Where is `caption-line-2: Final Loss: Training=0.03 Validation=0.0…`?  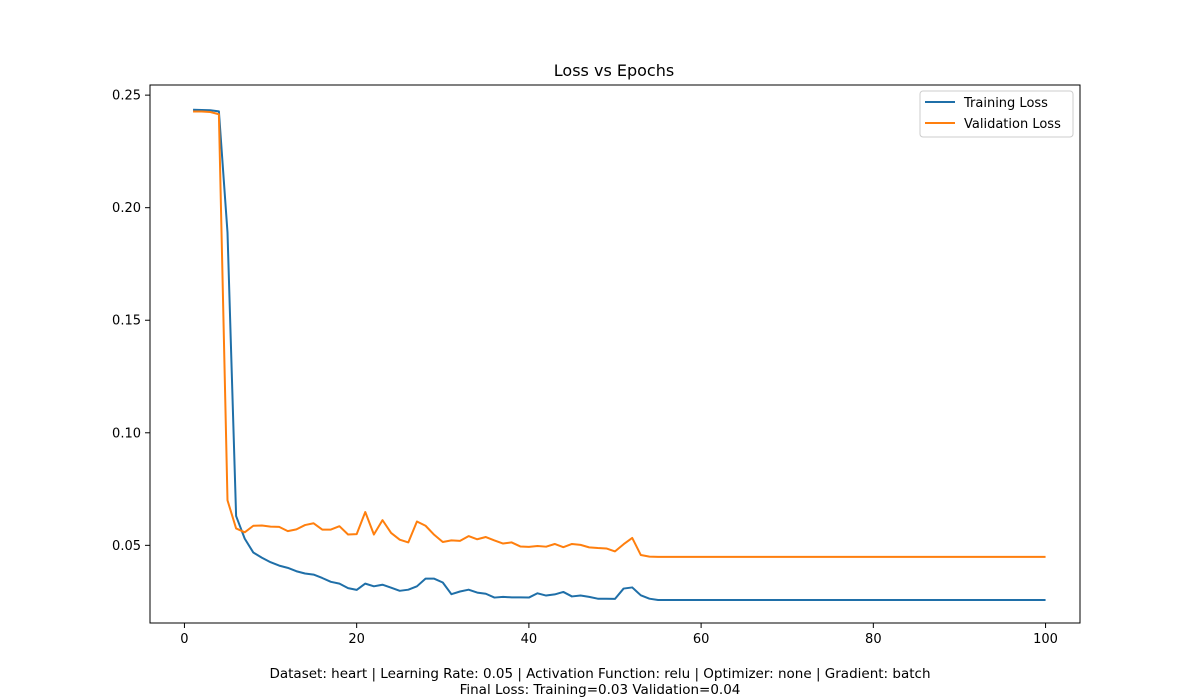 caption-line-2: Final Loss: Training=0.03 Validation=0.0… is located at coordinates (600, 690).